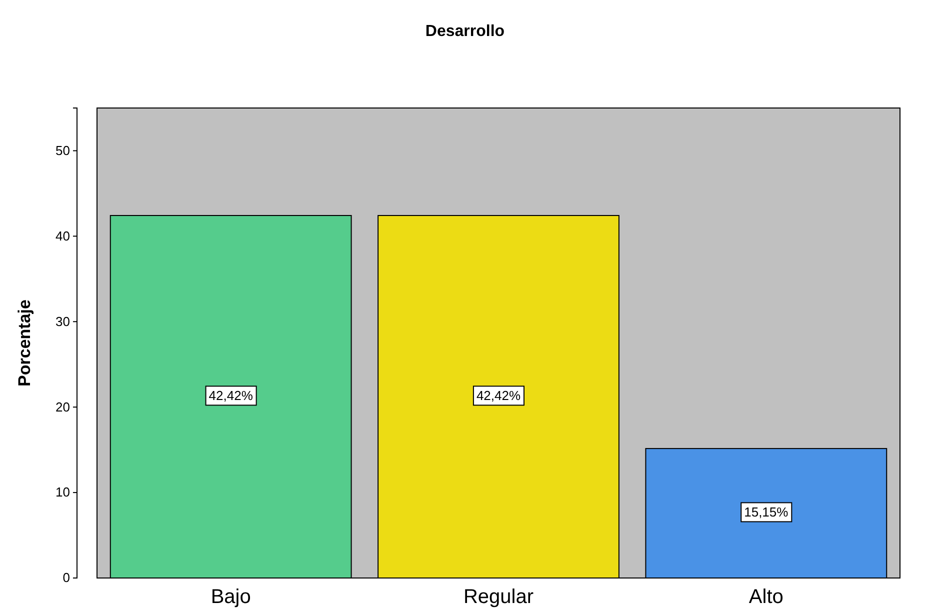  What do you see at coordinates (66, 578) in the screenshot?
I see `y-tick-label: 0` at bounding box center [66, 578].